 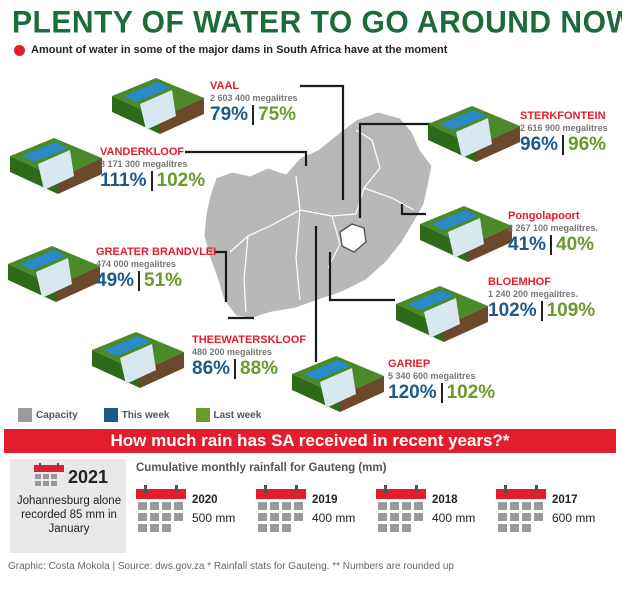 I want to click on this-week-value: 111%, so click(x=123, y=180).